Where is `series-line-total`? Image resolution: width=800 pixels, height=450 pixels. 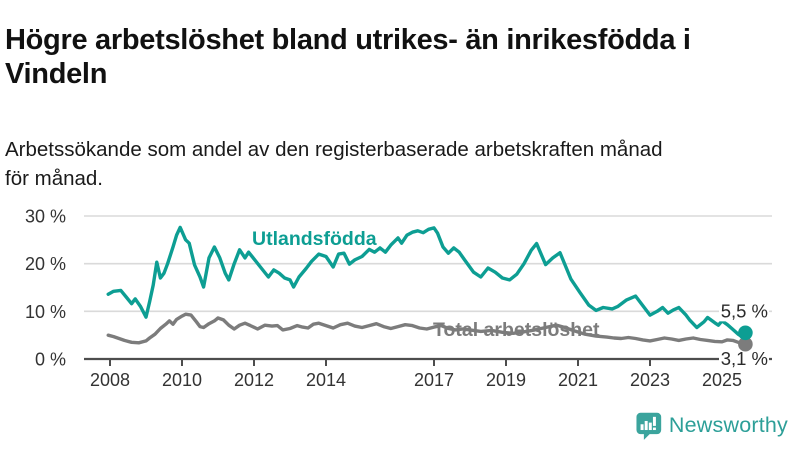 series-line-total is located at coordinates (427, 329).